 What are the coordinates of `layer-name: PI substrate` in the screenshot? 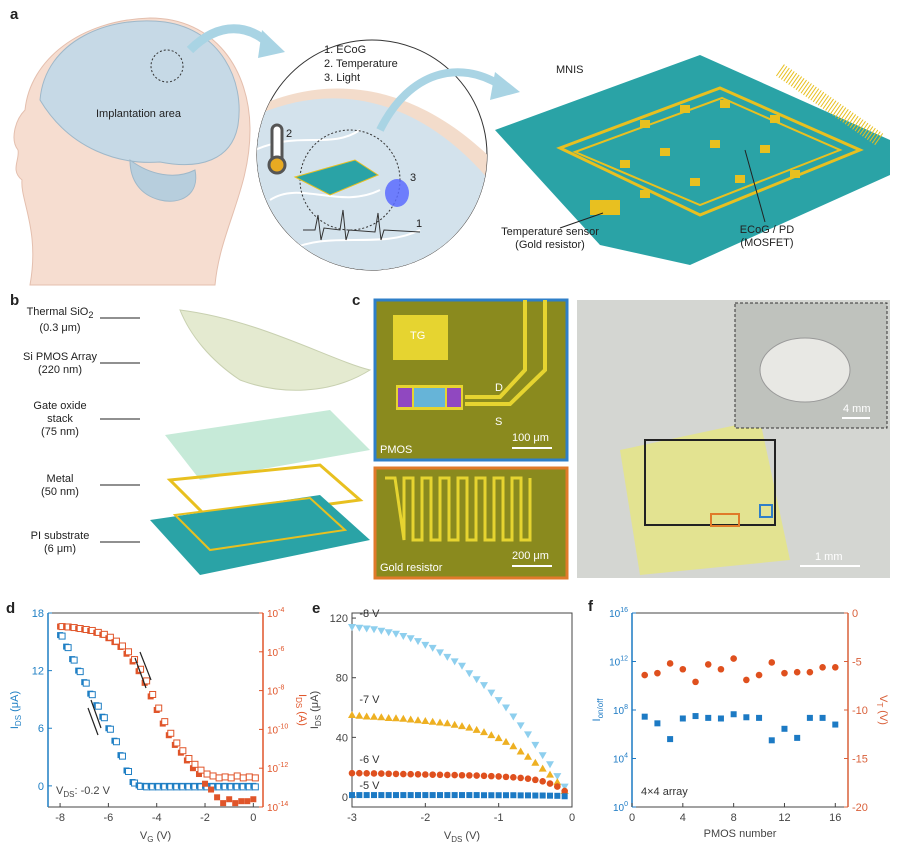 It's located at (60, 536).